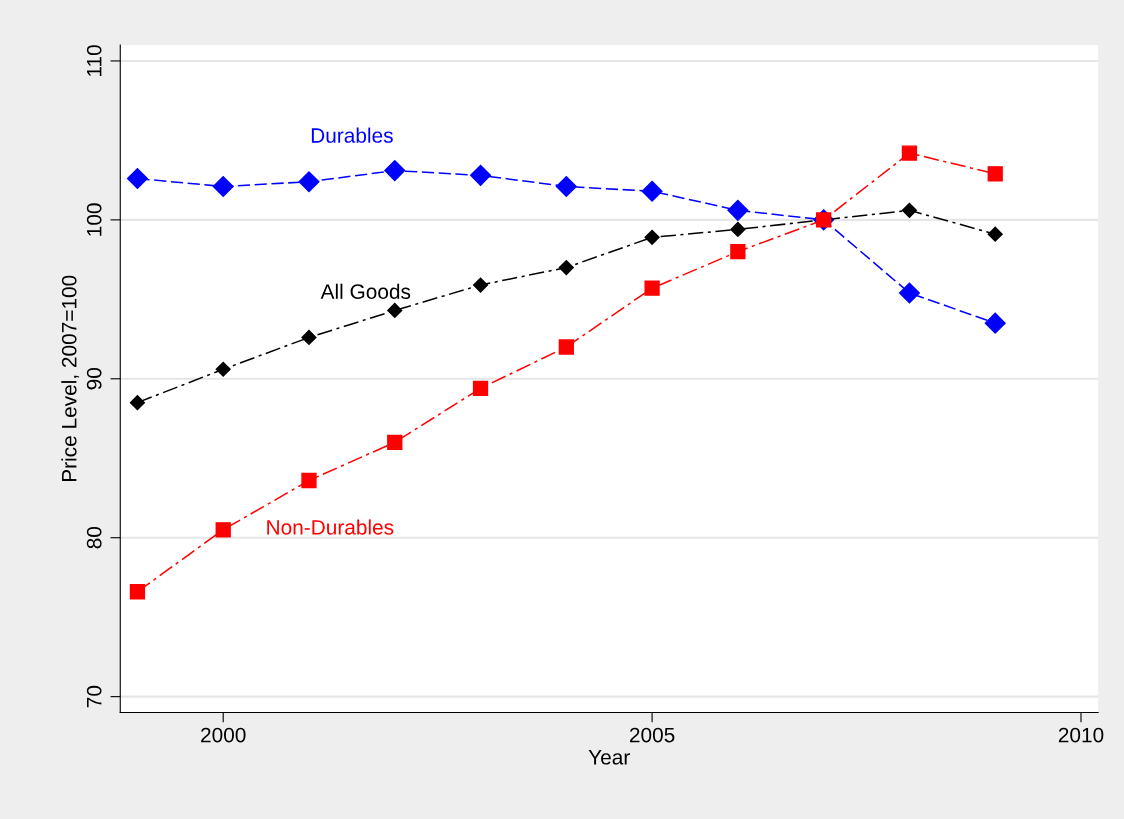 This screenshot has width=1124, height=819. Describe the element at coordinates (330, 527) in the screenshot. I see `series-label: Non-Durables` at that location.